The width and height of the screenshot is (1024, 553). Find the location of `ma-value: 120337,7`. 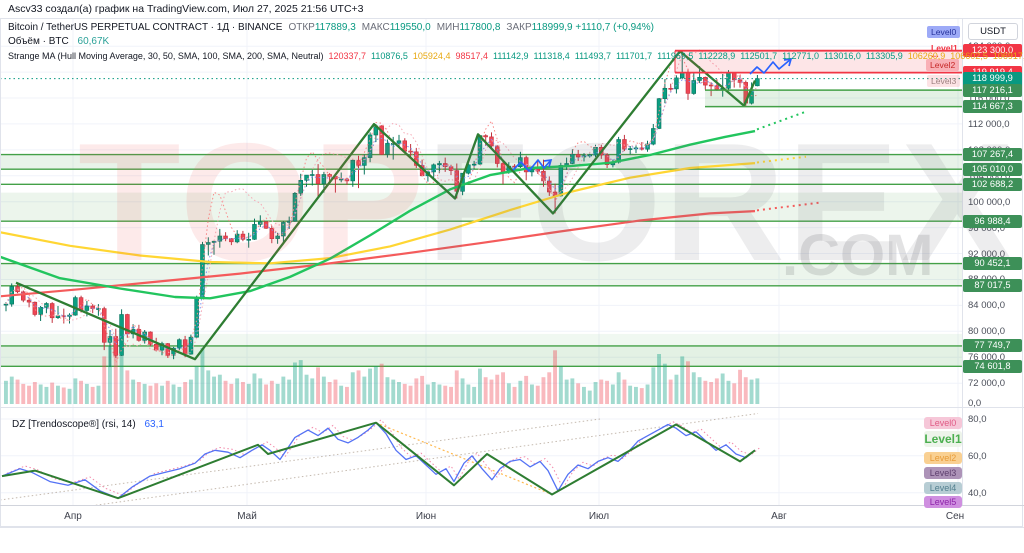

ma-value: 120337,7 is located at coordinates (347, 56).